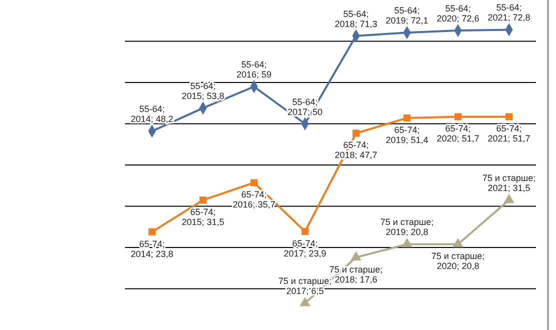  What do you see at coordinates (509, 12) in the screenshot?
I see `data-label: 55-64; 2021; 72,8` at bounding box center [509, 12].